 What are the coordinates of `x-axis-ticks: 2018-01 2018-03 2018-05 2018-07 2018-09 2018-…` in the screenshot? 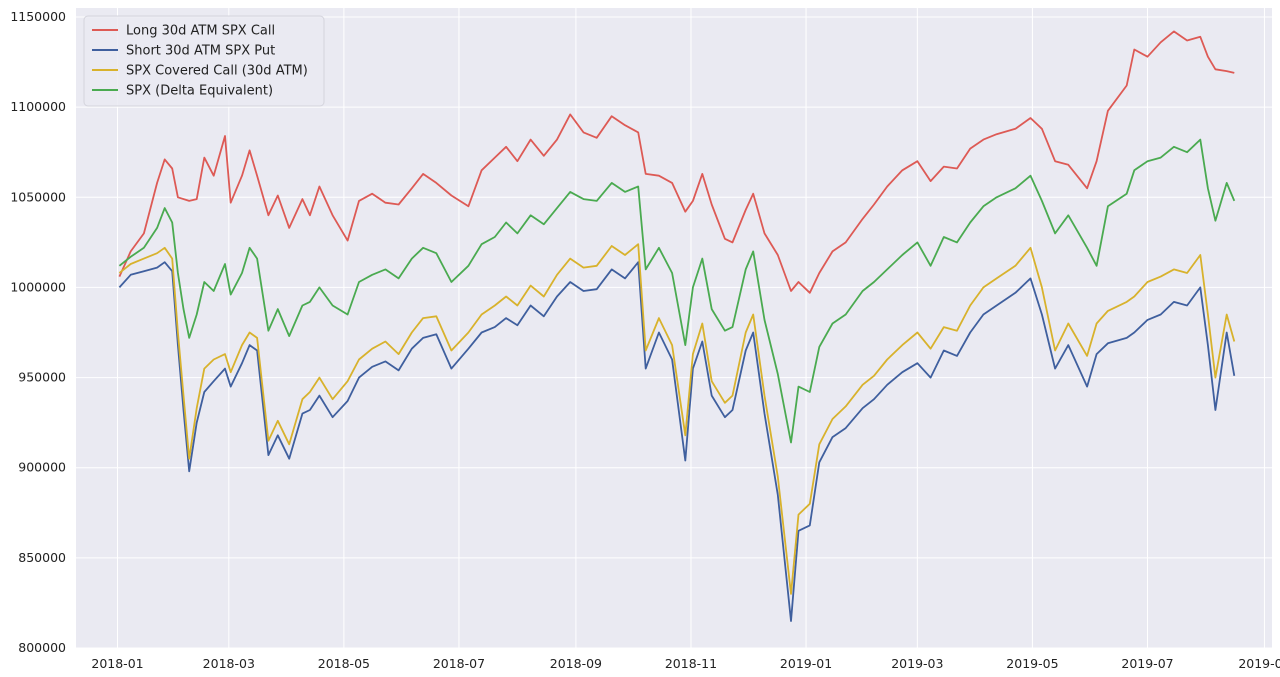 It's located at (685, 663).